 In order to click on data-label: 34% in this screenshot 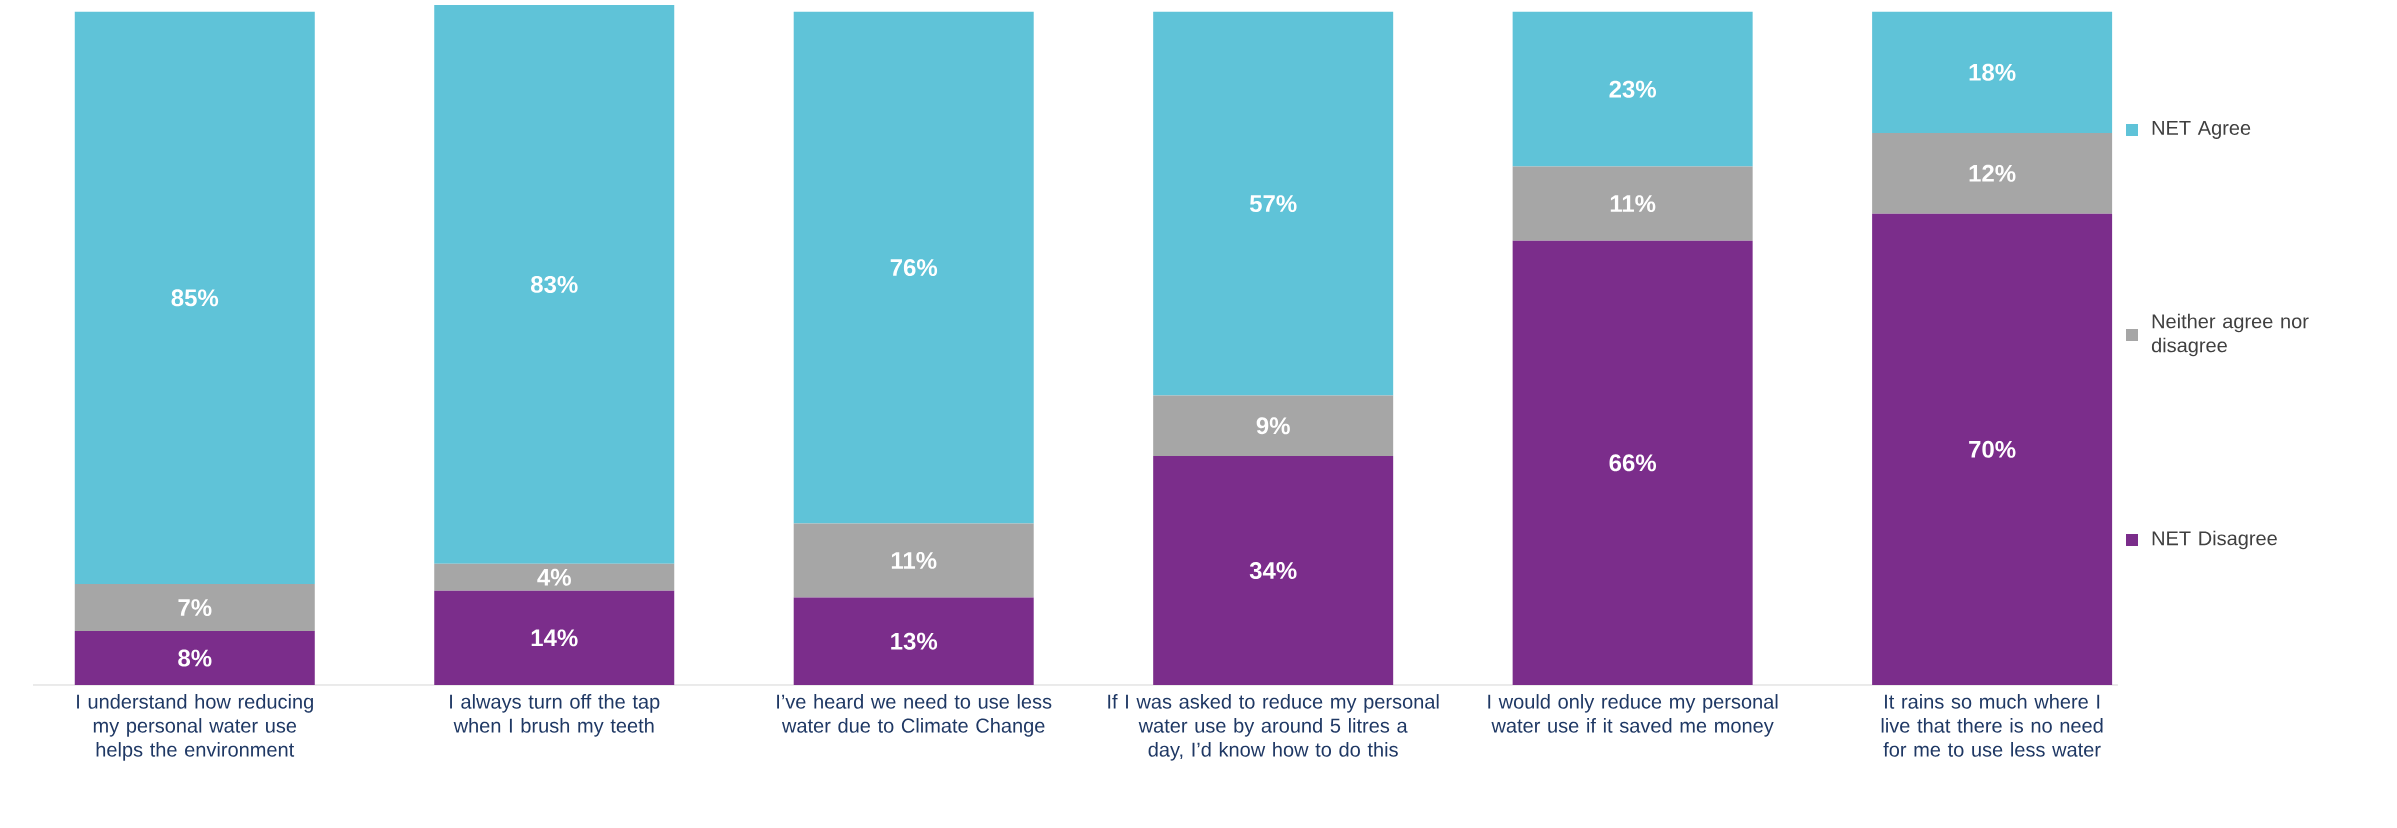, I will do `click(1273, 571)`.